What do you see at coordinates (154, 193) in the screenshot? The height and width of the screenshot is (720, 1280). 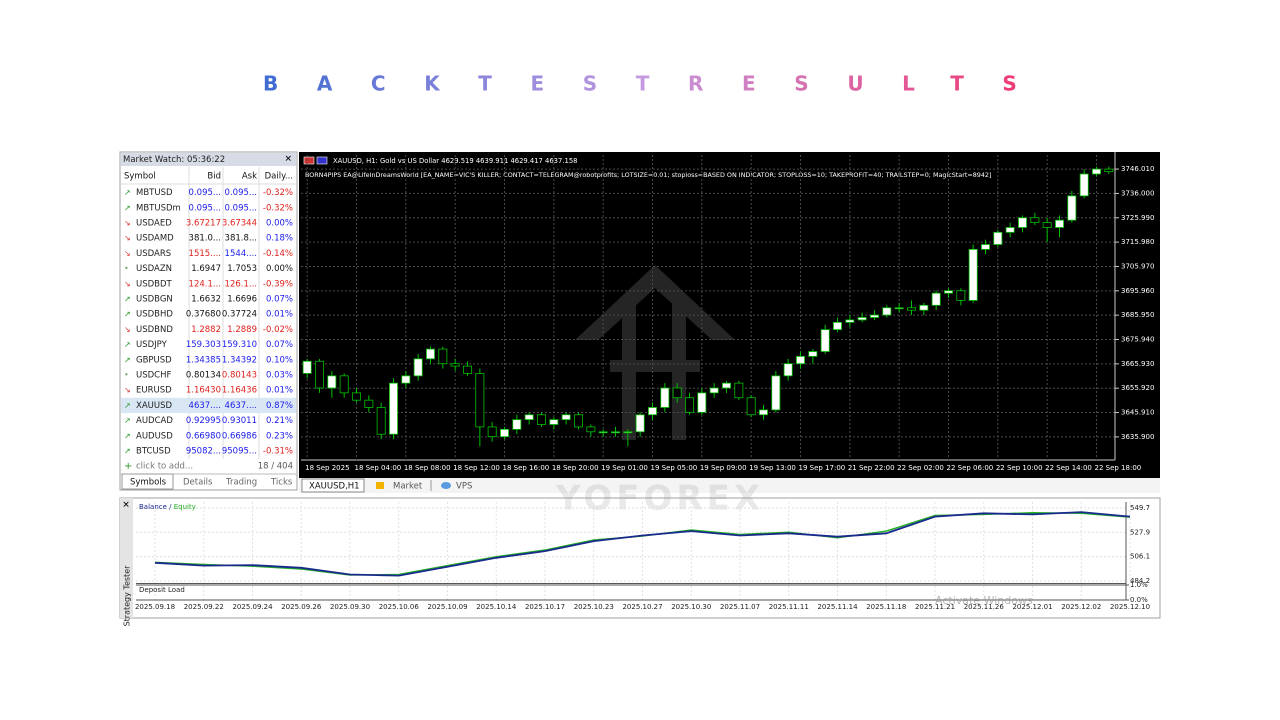 I see `symbol: MBTUSD` at bounding box center [154, 193].